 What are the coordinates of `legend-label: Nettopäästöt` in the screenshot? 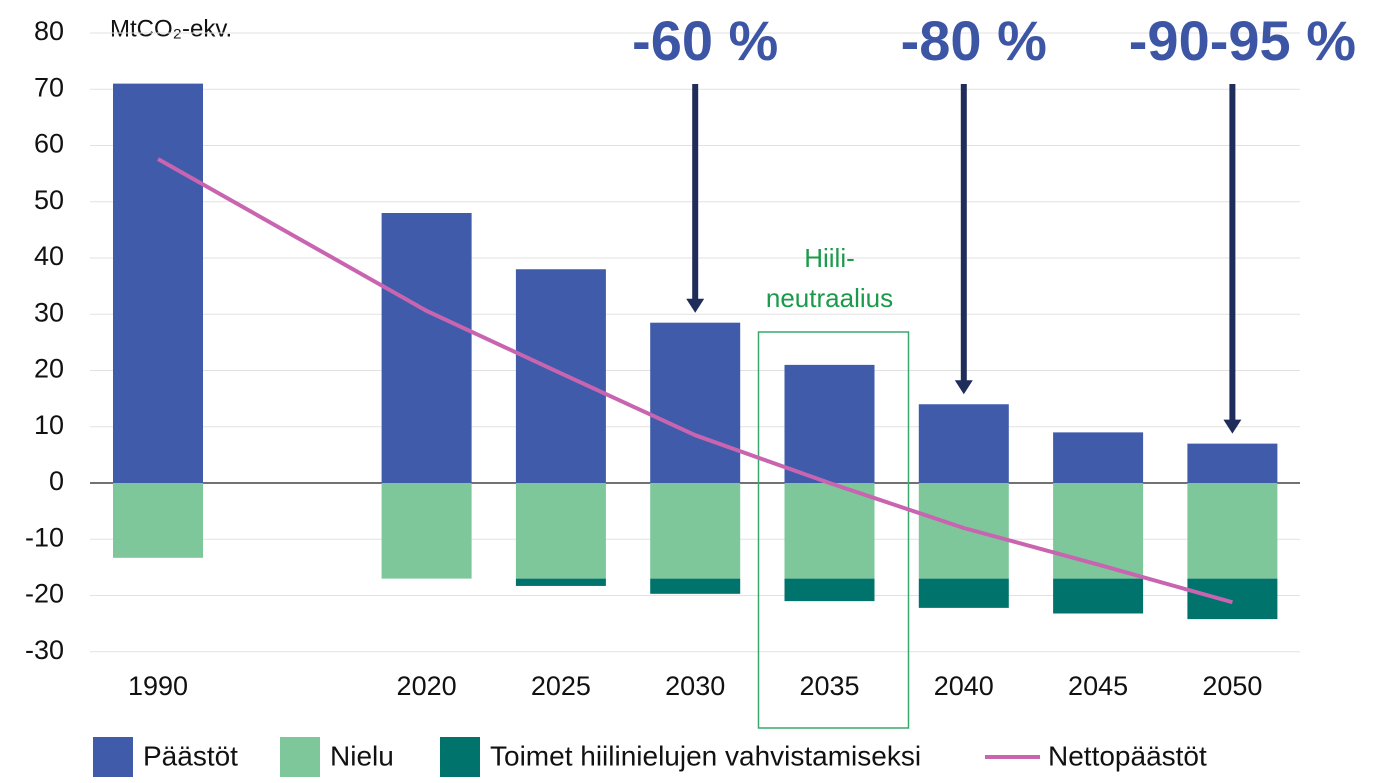 It's located at (1127, 755).